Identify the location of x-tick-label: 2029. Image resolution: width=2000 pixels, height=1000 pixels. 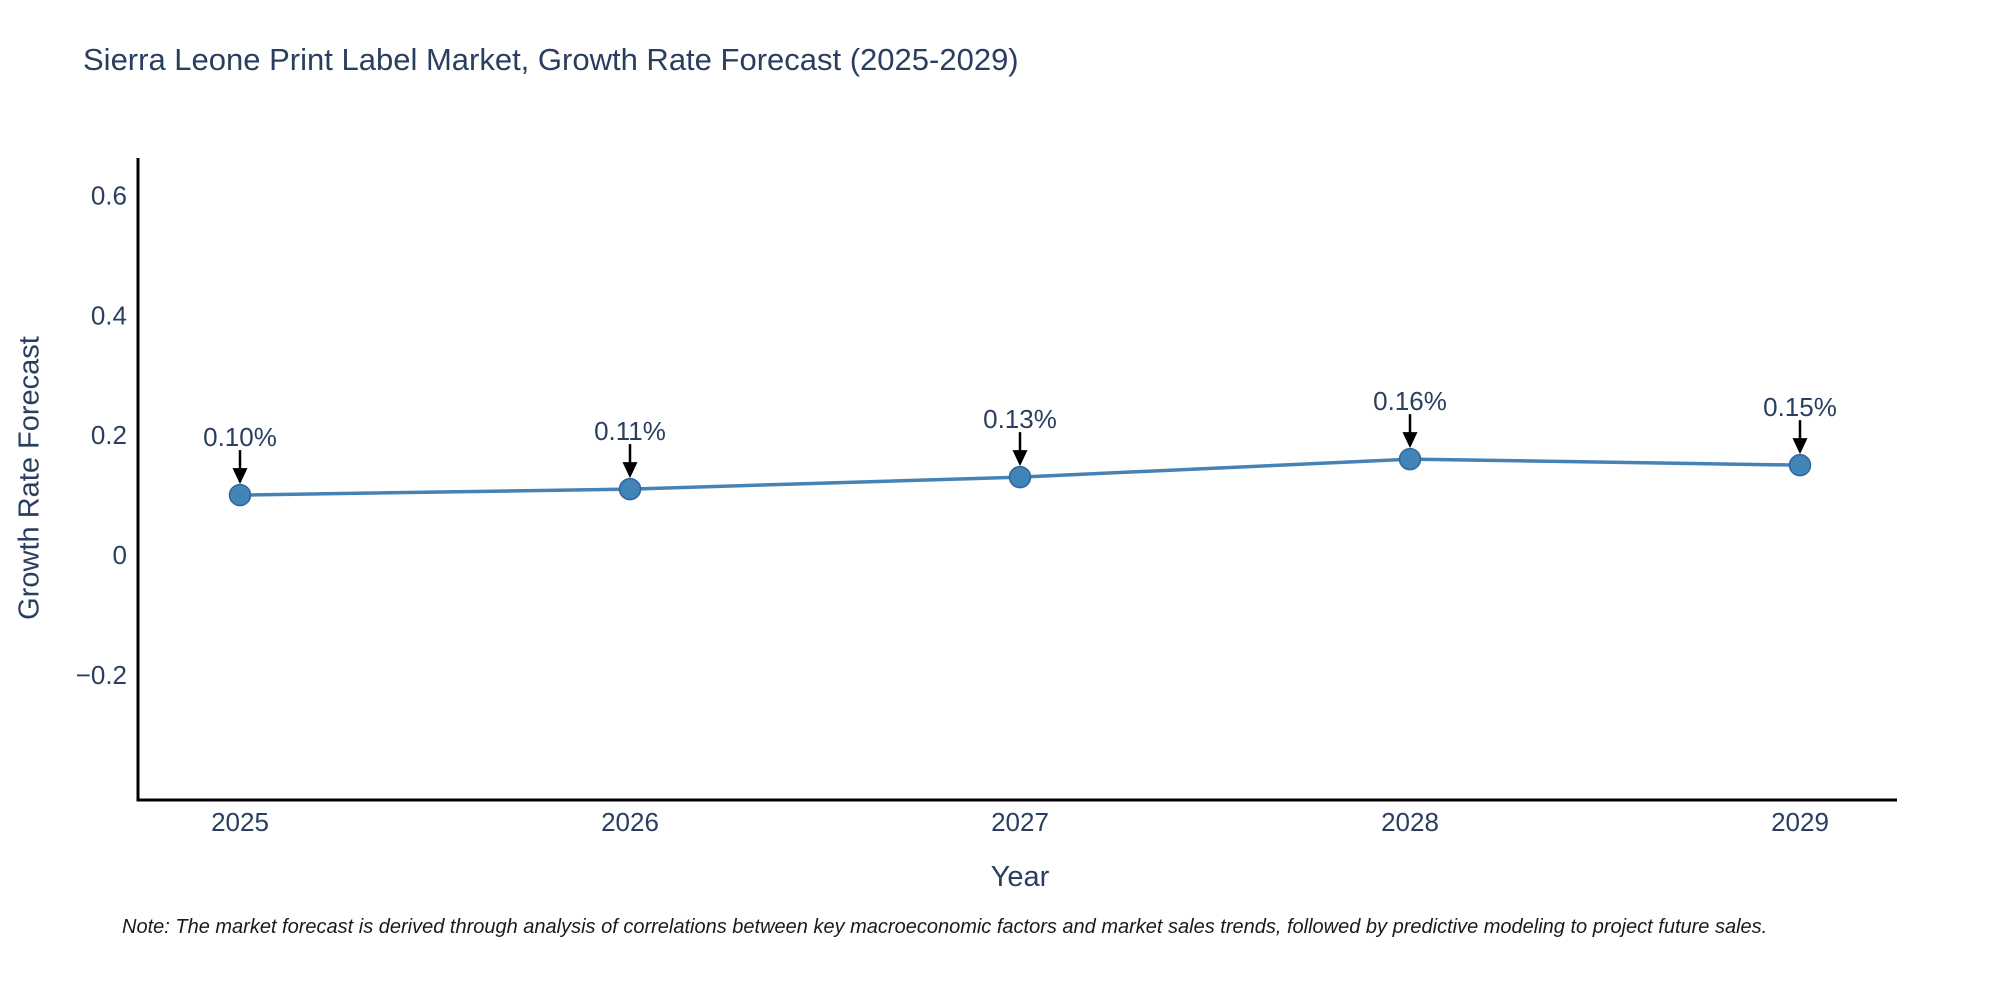
(1800, 822).